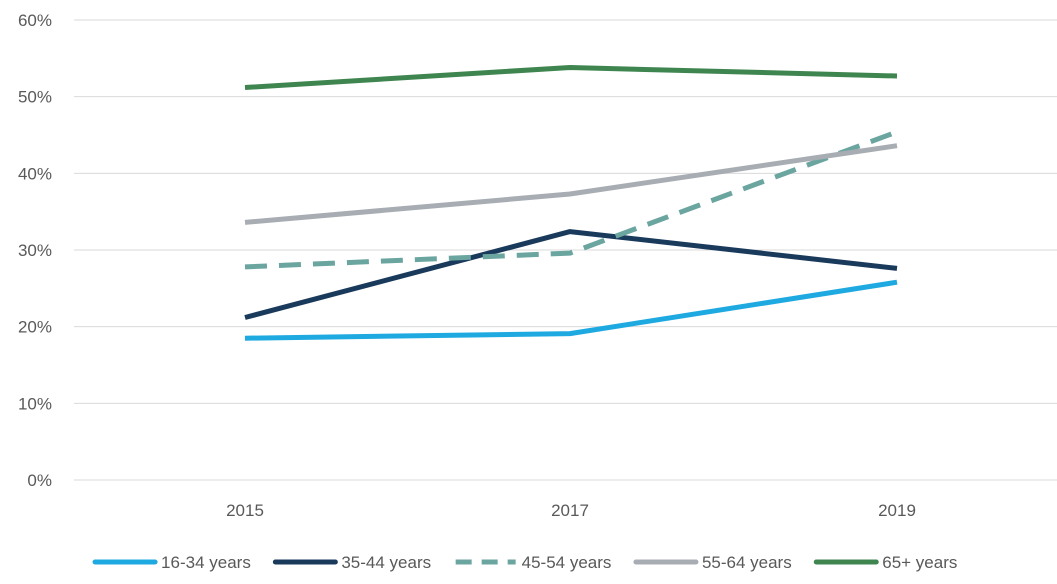 The image size is (1057, 584). I want to click on y-tick-label: 50%, so click(35, 97).